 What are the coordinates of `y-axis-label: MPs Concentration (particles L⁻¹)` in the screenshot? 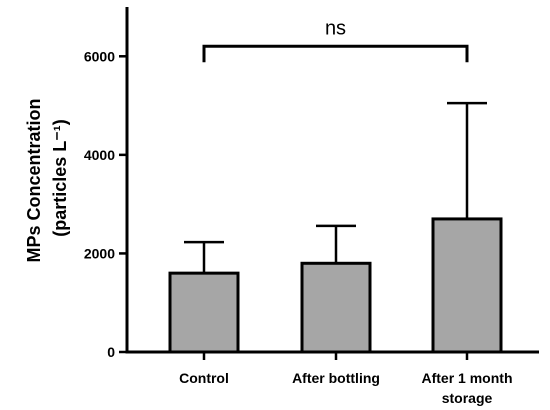 It's located at (47, 177).